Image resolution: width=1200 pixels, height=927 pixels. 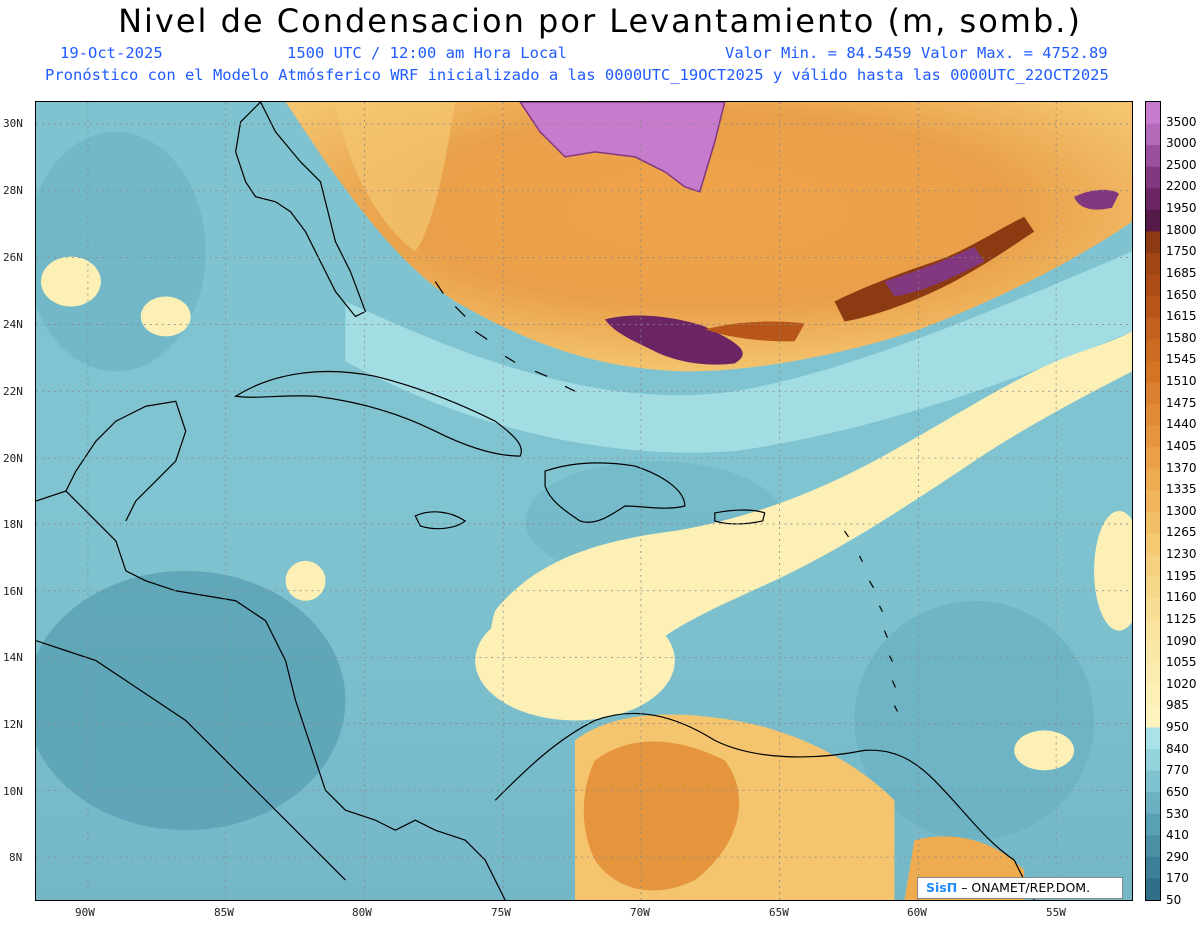 What do you see at coordinates (13, 791) in the screenshot?
I see `lat-label: 10N` at bounding box center [13, 791].